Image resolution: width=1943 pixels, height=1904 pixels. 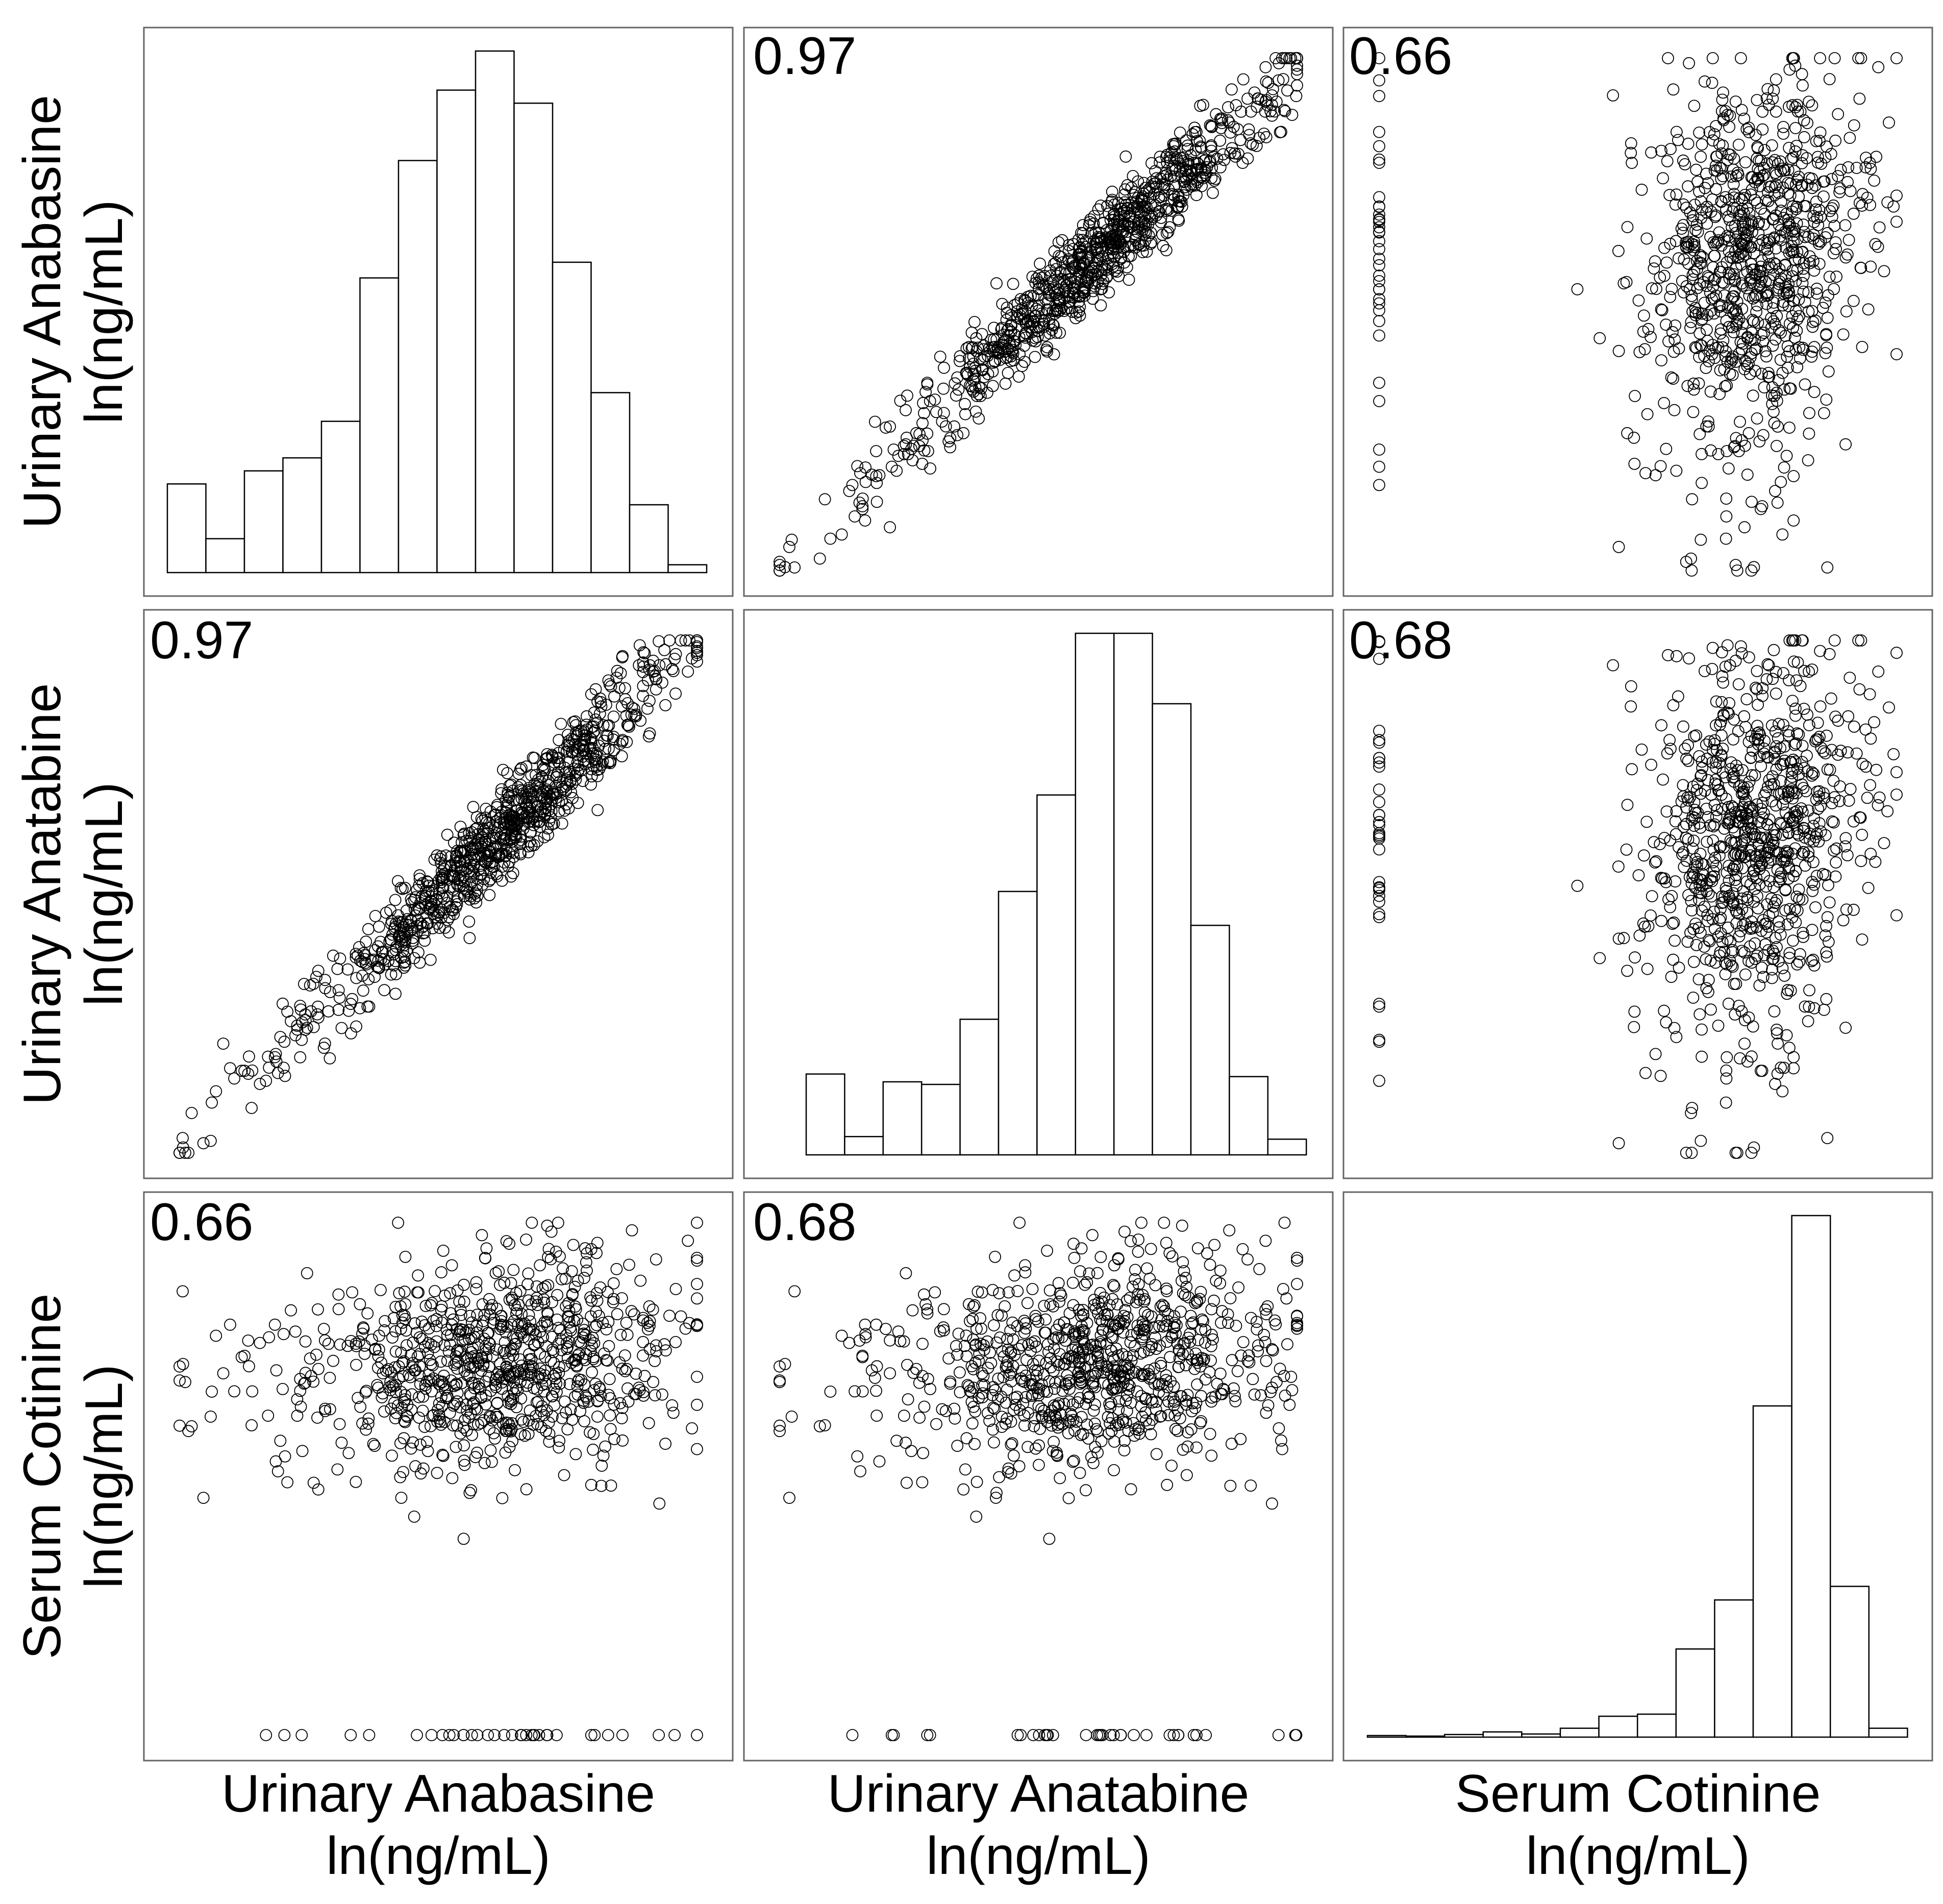 What do you see at coordinates (1038, 894) in the screenshot?
I see `panel-frame-r1c1` at bounding box center [1038, 894].